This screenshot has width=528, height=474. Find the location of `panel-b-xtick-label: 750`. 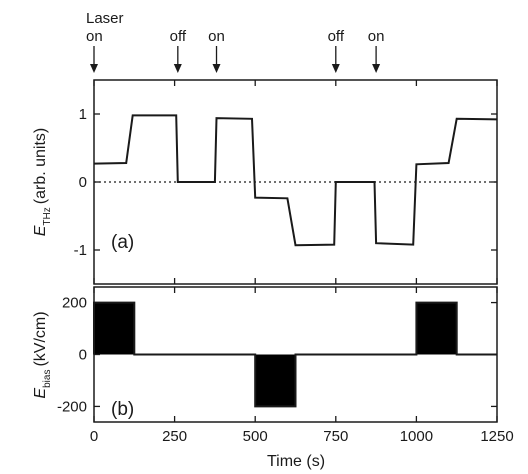

panel-b-xtick-label: 750 is located at coordinates (335, 436).